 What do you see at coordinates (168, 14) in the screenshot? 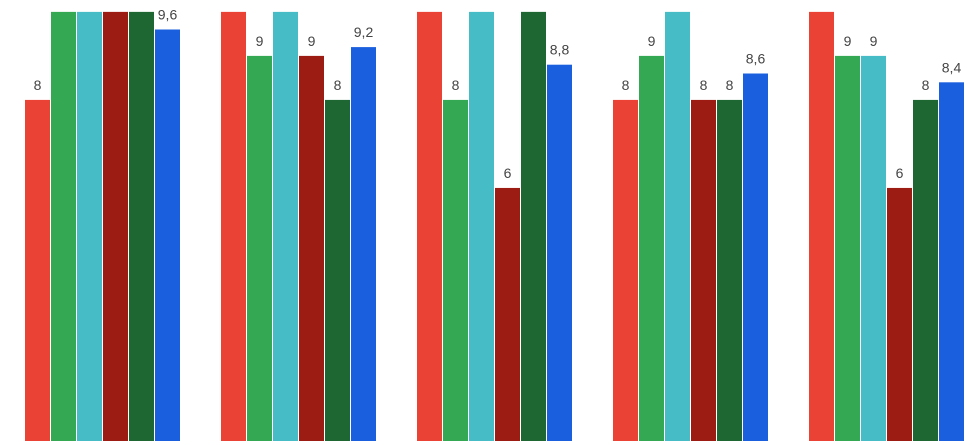
I see `value-label: 9,6` at bounding box center [168, 14].